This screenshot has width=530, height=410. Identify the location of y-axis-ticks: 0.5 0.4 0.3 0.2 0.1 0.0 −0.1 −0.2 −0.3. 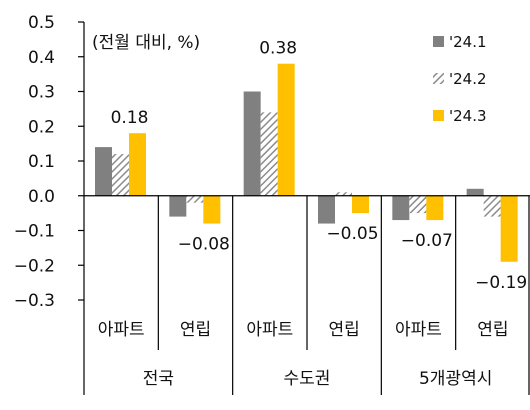
(34, 162).